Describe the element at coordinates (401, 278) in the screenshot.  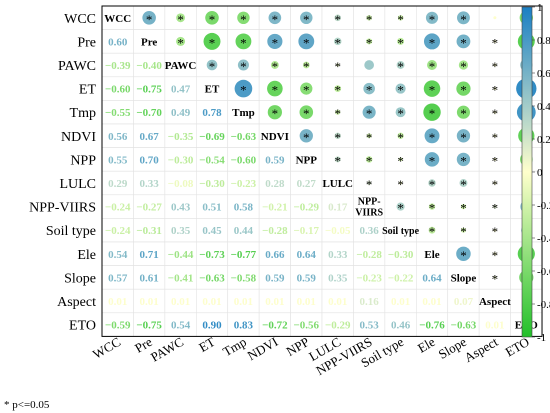
I see `correlation-value: −0.22` at that location.